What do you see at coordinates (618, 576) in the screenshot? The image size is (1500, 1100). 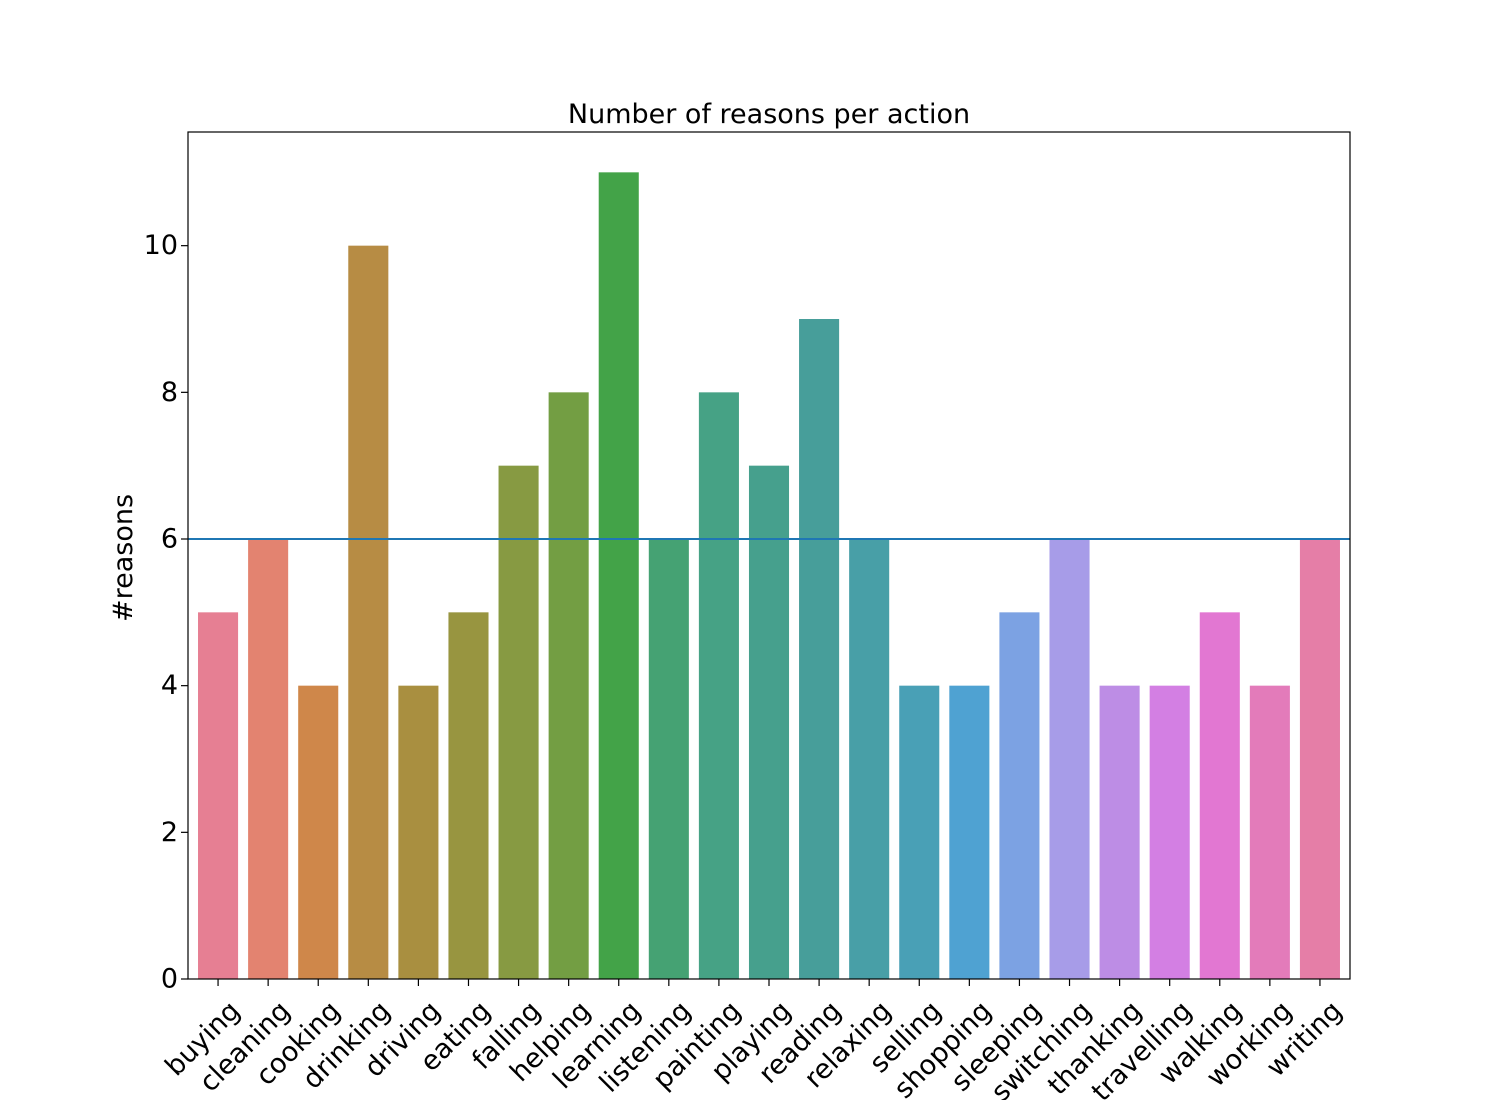 I see `bar-learning` at bounding box center [618, 576].